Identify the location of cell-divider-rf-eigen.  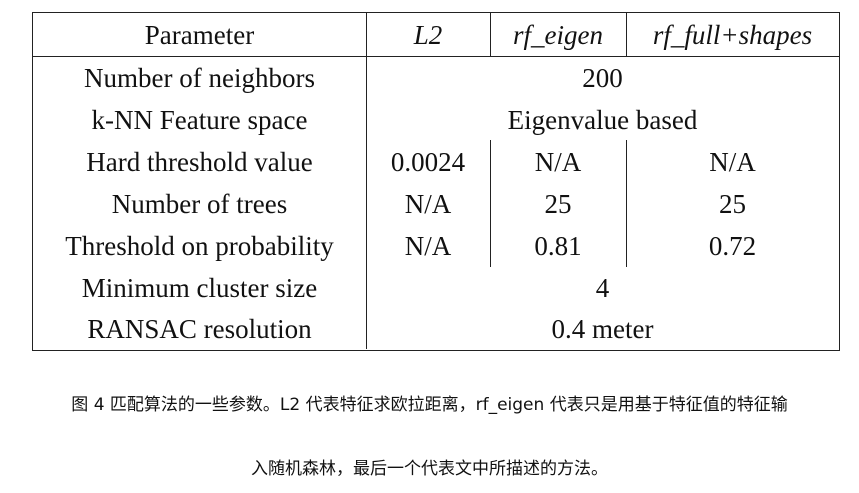
(626, 203).